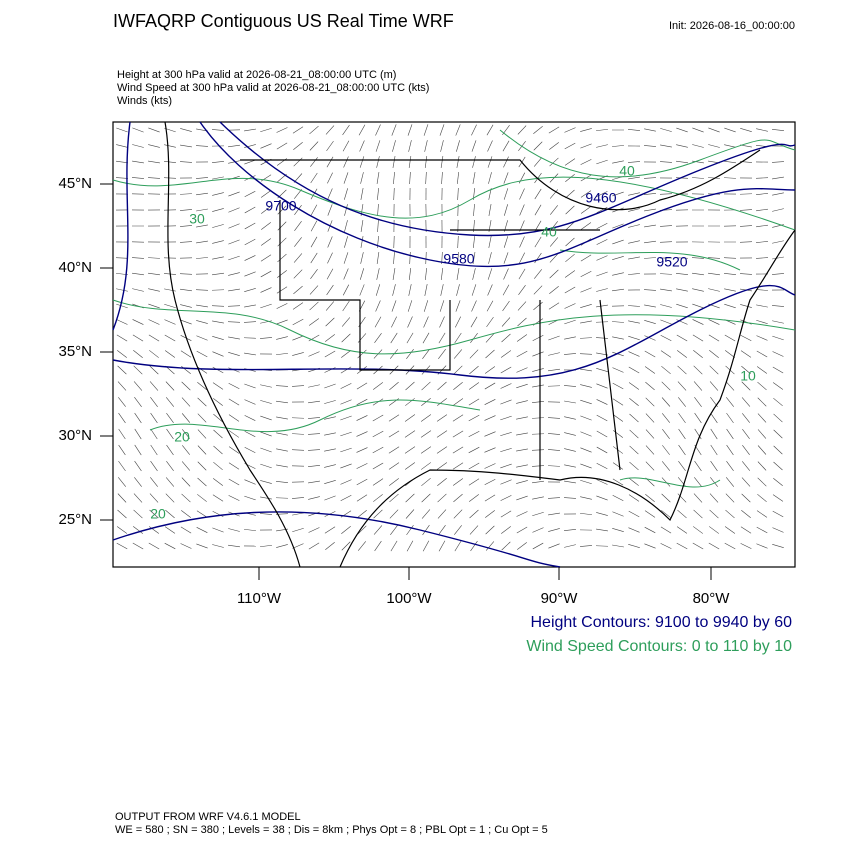  Describe the element at coordinates (259, 598) in the screenshot. I see `lon-label: 110°W` at that location.